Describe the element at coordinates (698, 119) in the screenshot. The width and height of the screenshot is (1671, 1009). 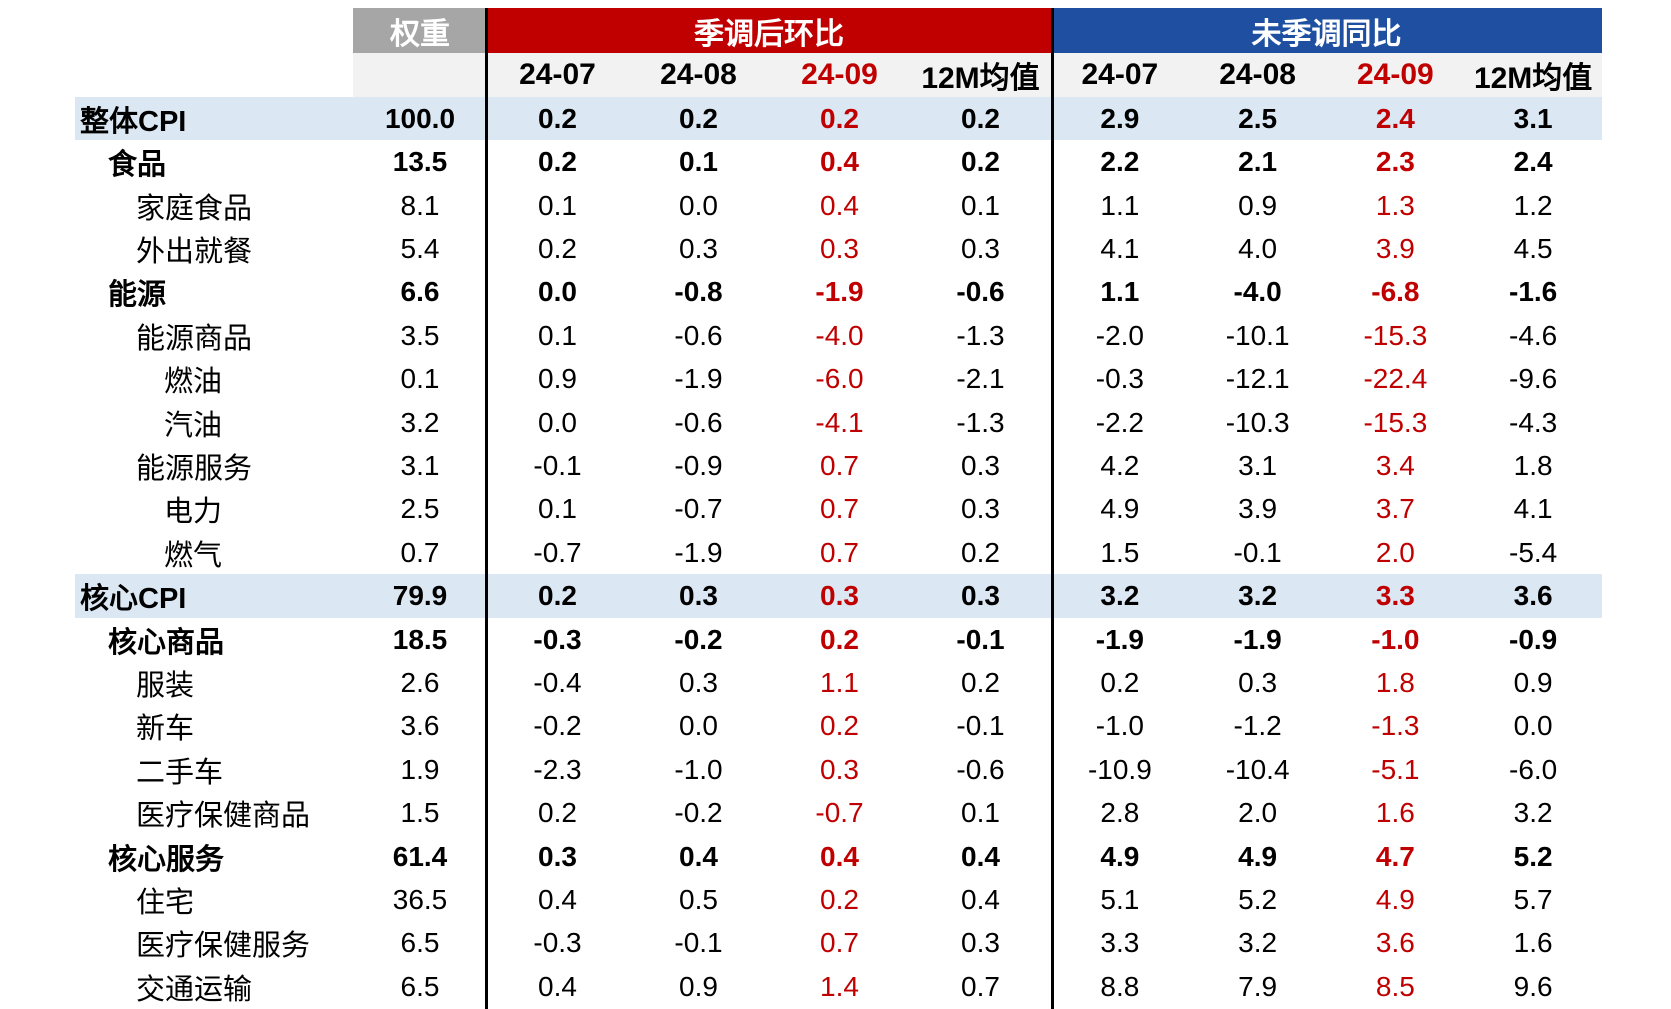
I see `cell-mom-1: 0.2` at that location.